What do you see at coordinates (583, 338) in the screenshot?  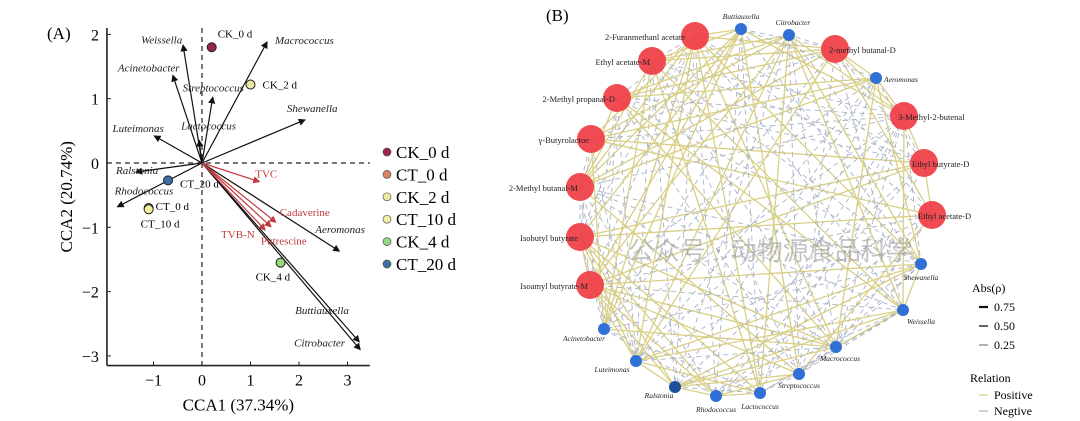 I see `bacteria-node-label: Acinetobacter` at bounding box center [583, 338].